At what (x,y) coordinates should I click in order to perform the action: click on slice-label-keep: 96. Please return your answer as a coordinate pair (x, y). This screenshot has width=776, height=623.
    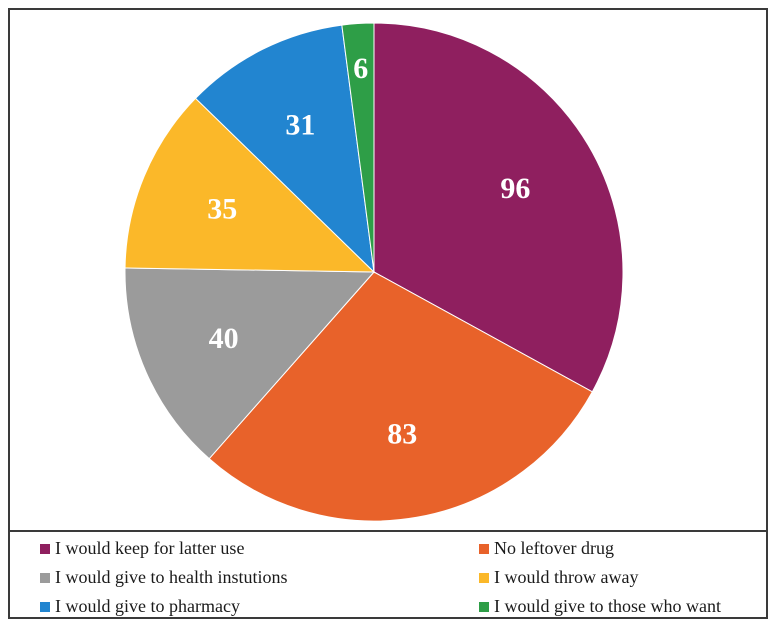
    Looking at the image, I should click on (515, 188).